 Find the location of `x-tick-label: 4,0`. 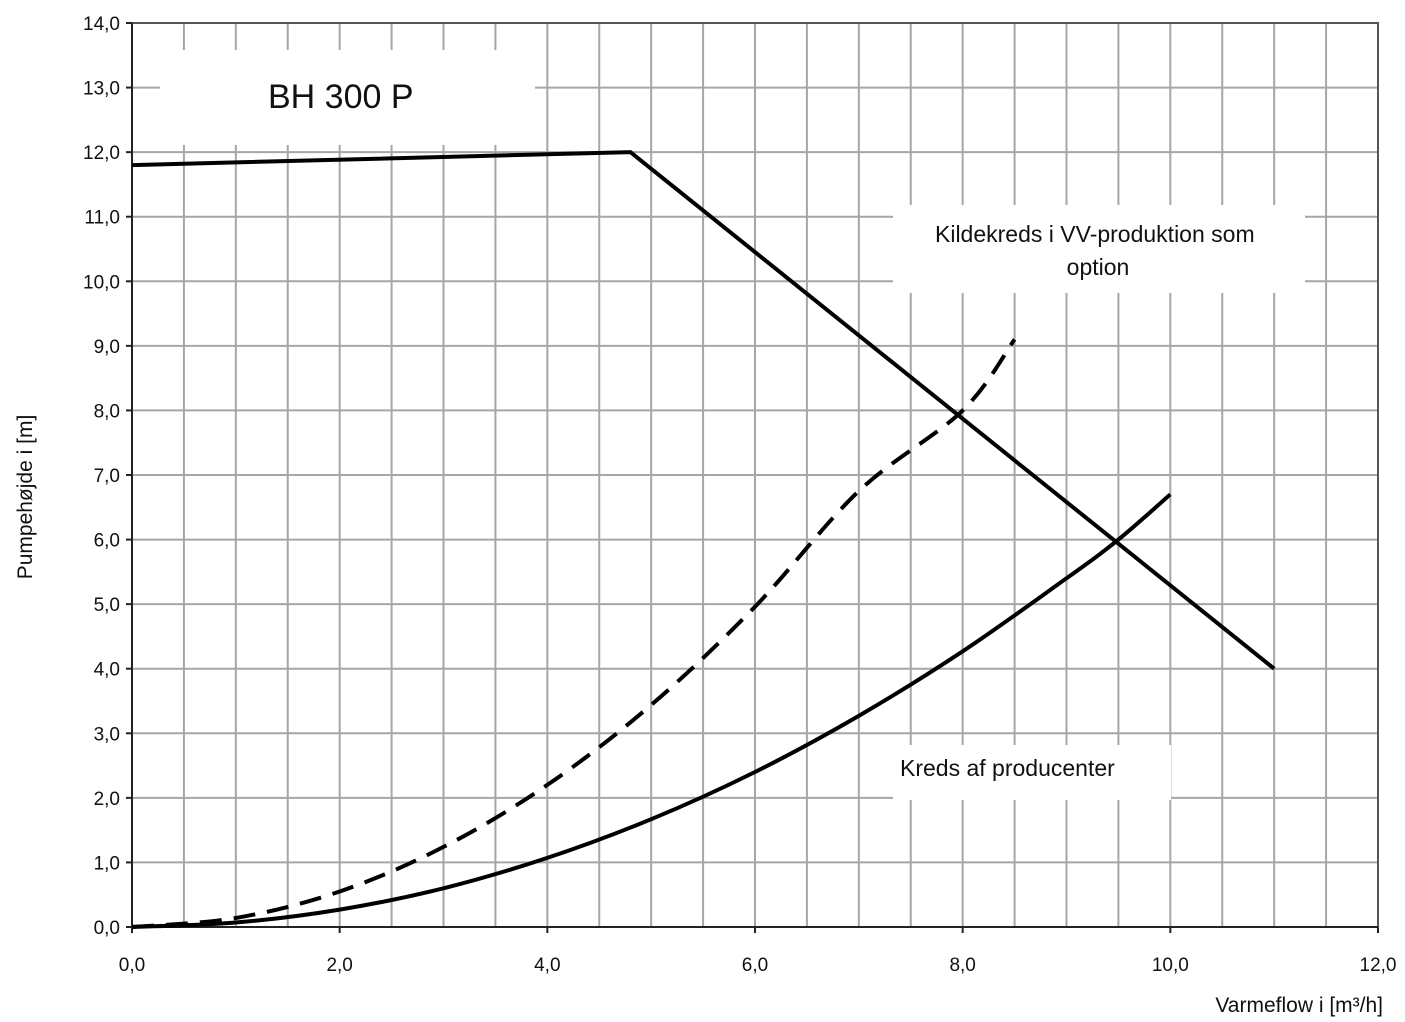

x-tick-label: 4,0 is located at coordinates (547, 965).